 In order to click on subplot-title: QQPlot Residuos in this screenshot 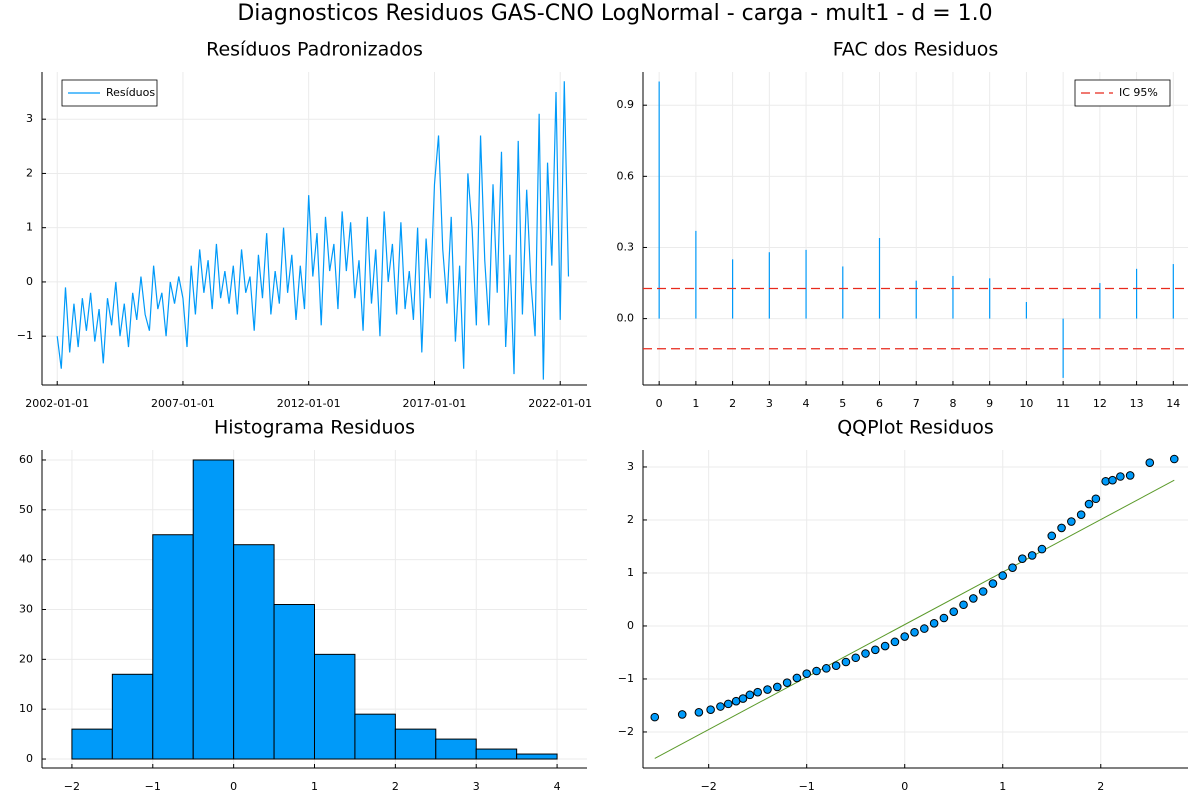, I will do `click(915, 428)`.